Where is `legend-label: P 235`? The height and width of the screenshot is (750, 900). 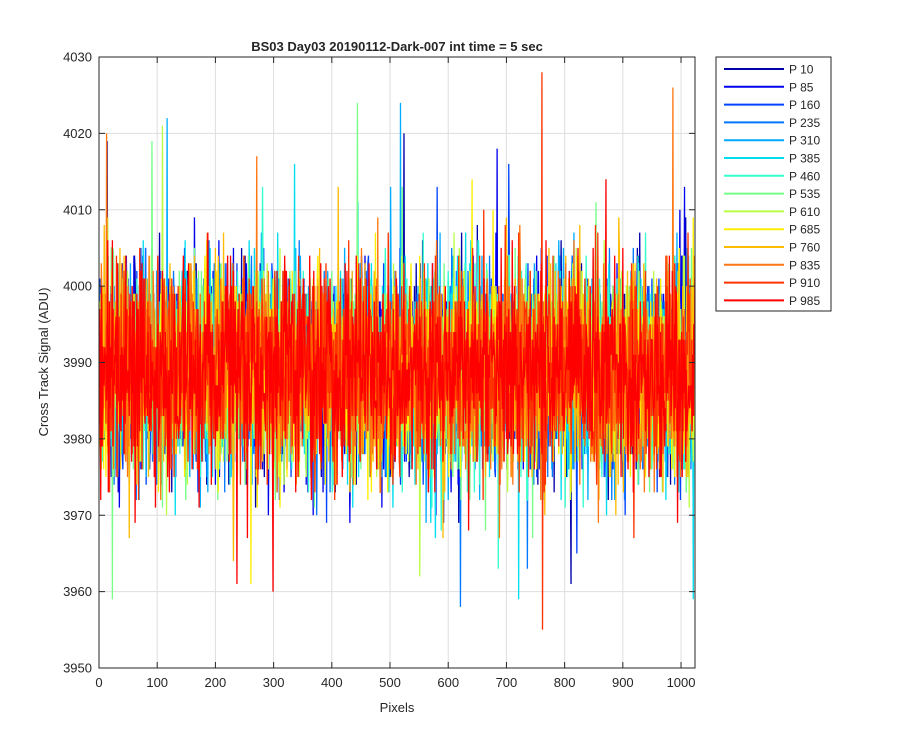 legend-label: P 235 is located at coordinates (804, 123).